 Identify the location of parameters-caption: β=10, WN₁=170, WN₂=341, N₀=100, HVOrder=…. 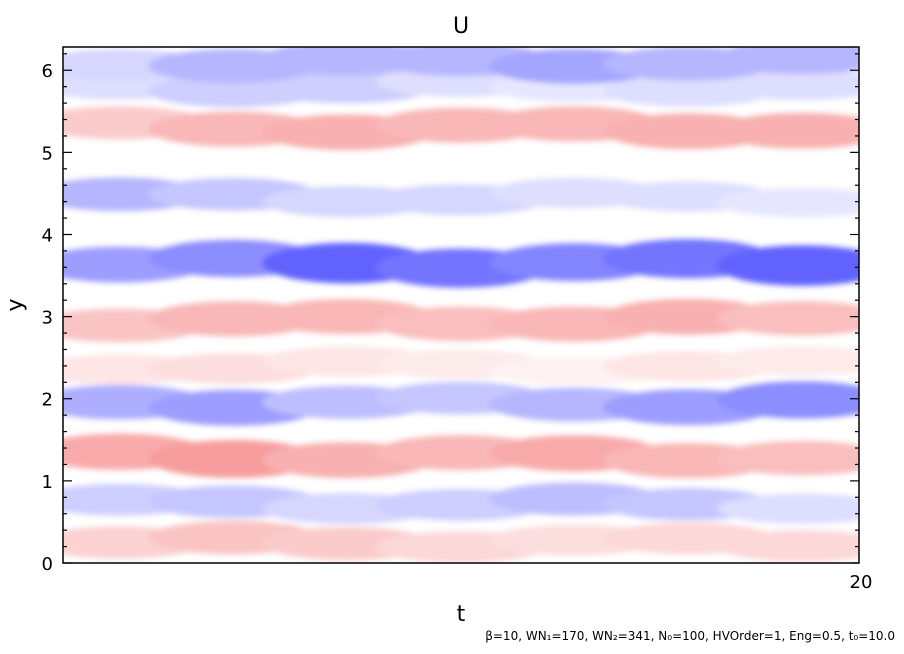
(690, 636).